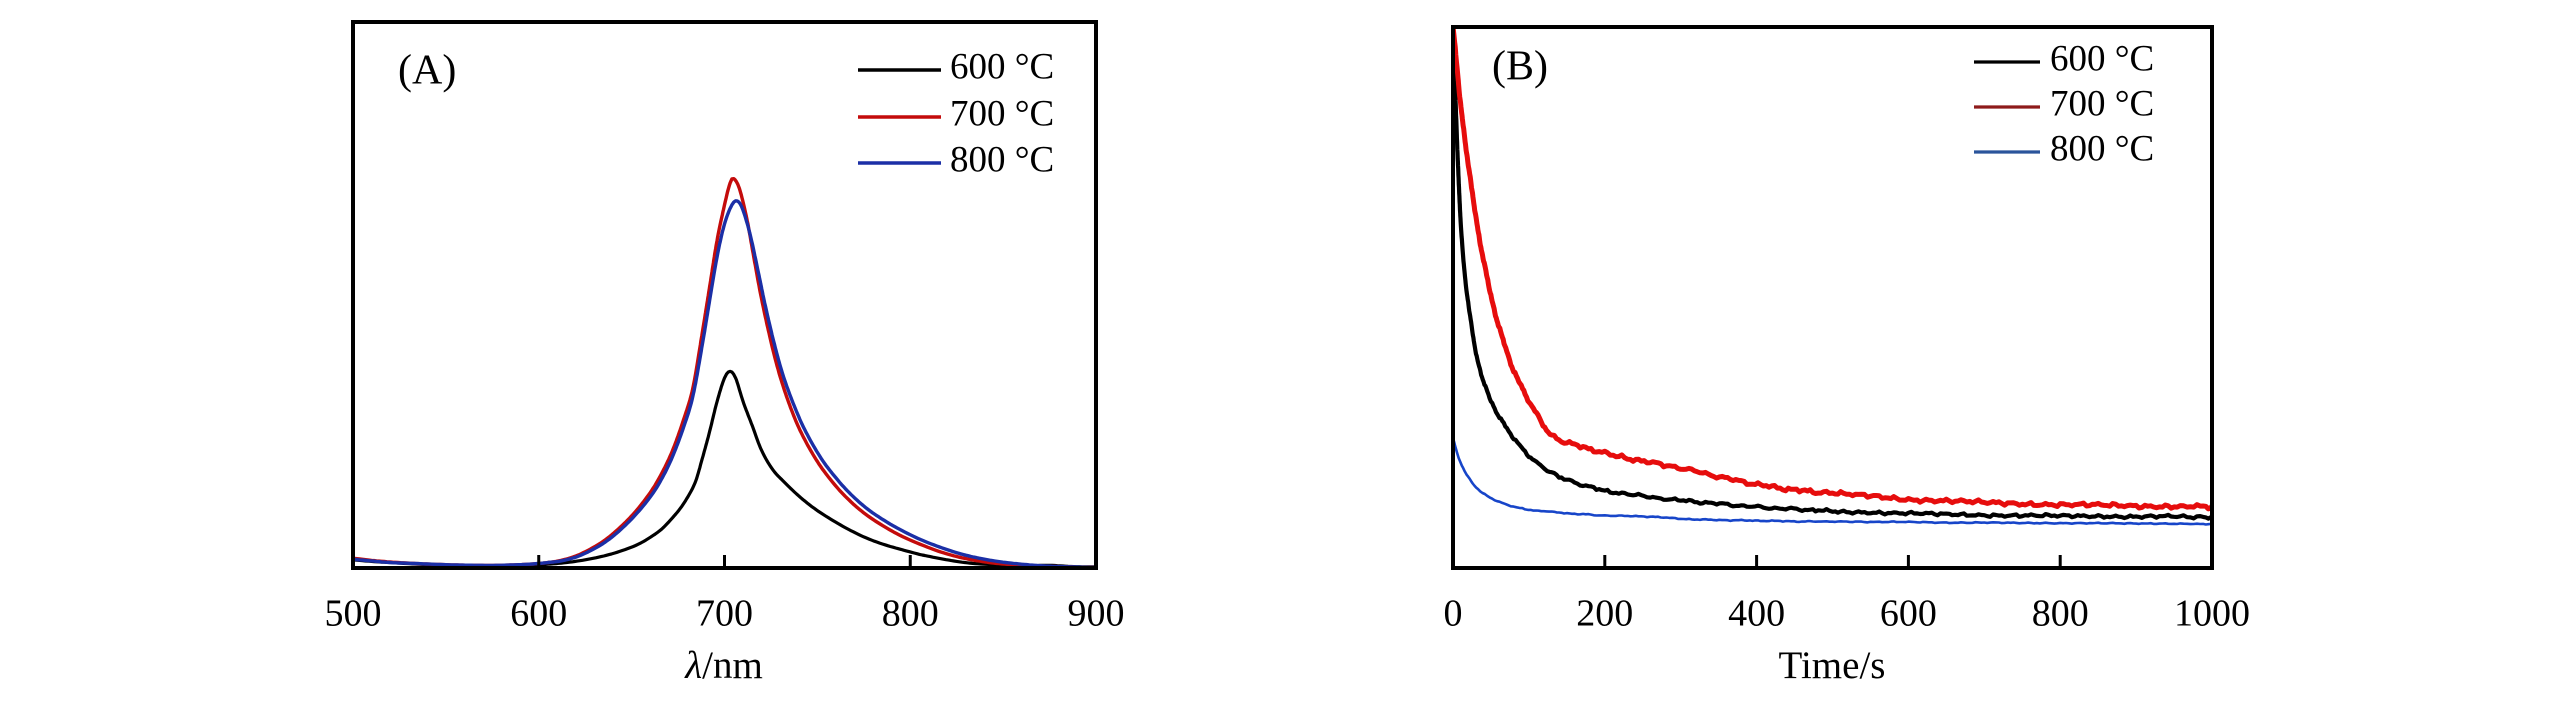  I want to click on x-tick-label: 500, so click(353, 614).